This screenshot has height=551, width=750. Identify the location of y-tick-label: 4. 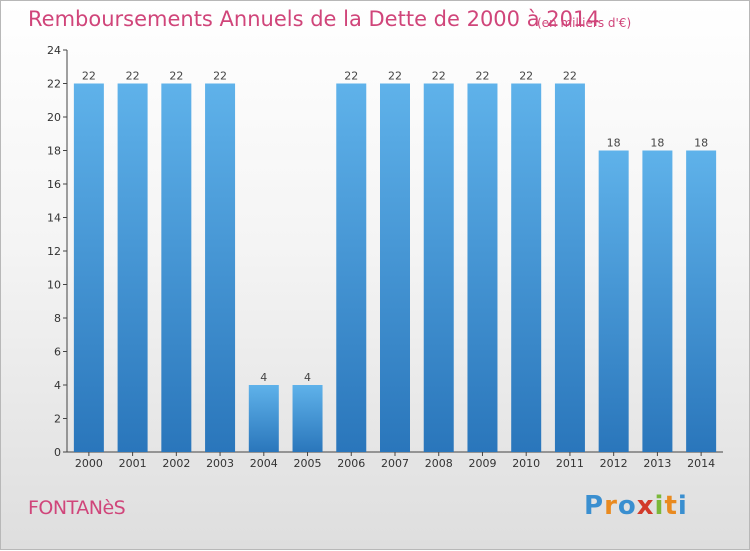
(57, 385).